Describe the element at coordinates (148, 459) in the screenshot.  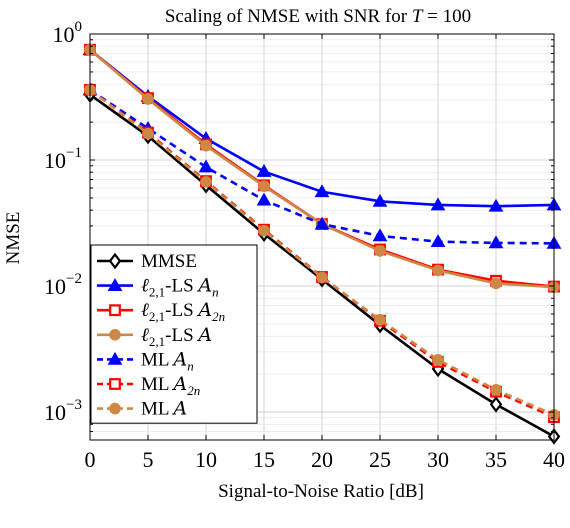
I see `x-tick-label: 5` at that location.